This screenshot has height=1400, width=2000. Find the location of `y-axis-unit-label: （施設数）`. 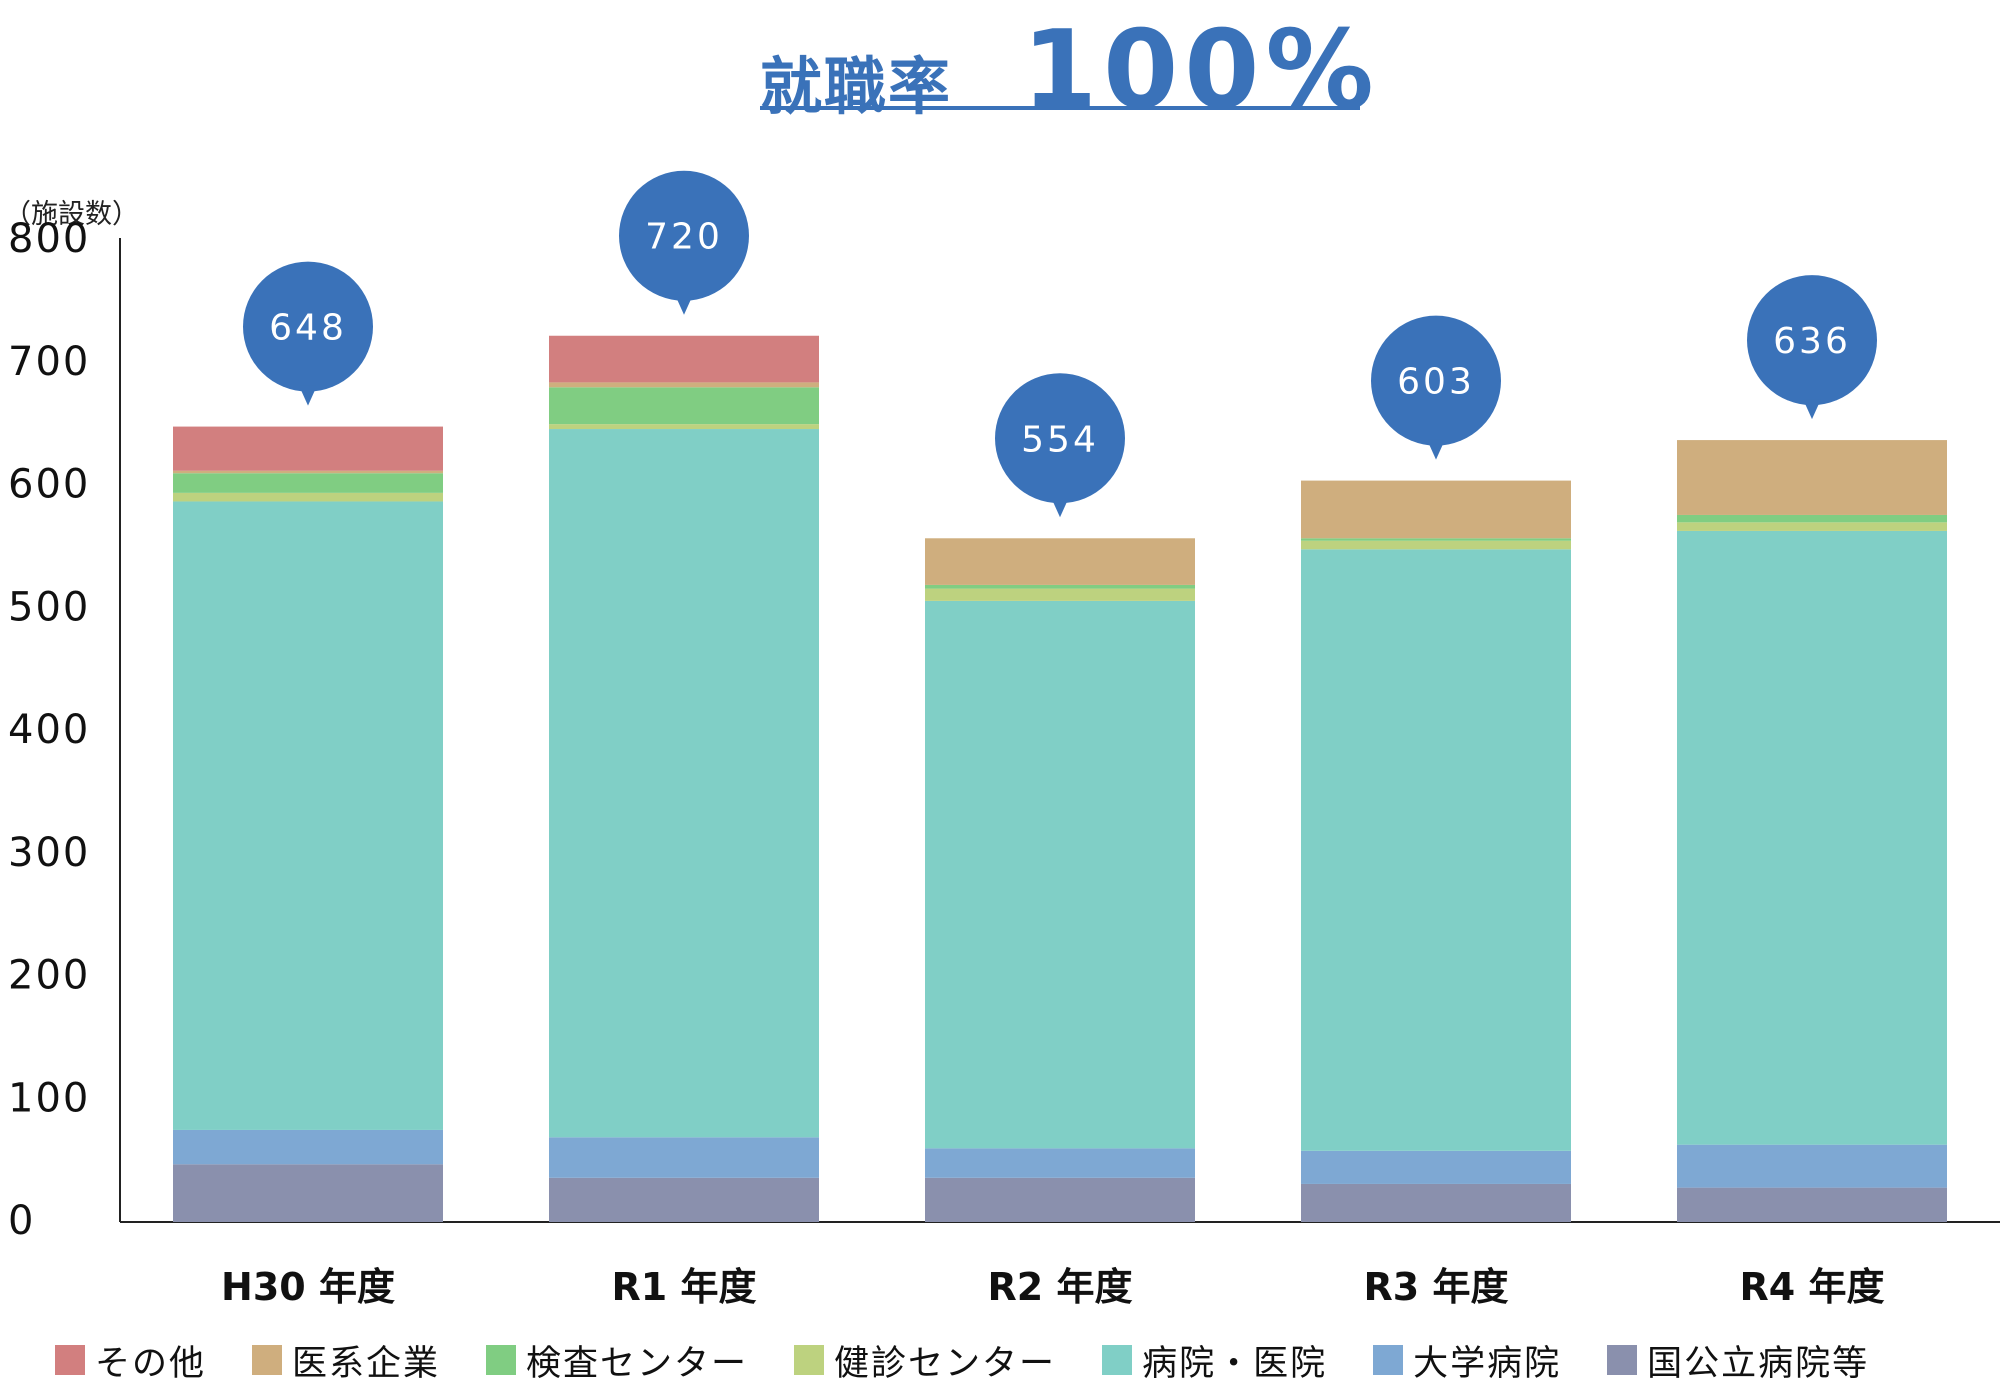

y-axis-unit-label: （施設数） is located at coordinates (71, 214).